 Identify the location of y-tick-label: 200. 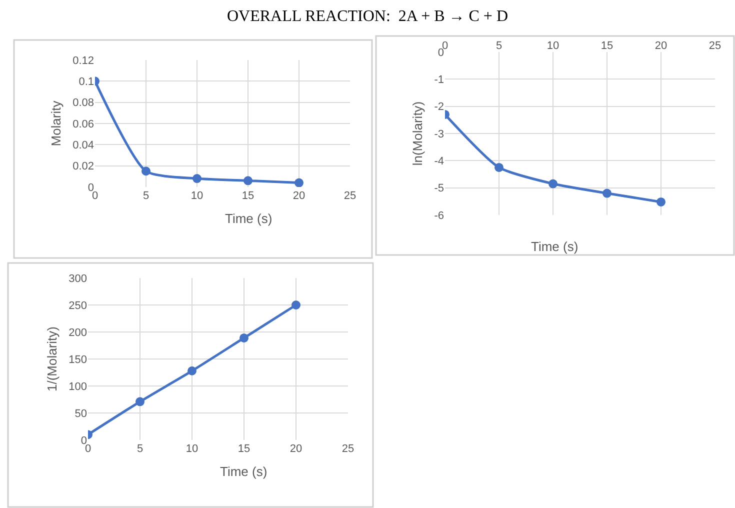
(77, 332).